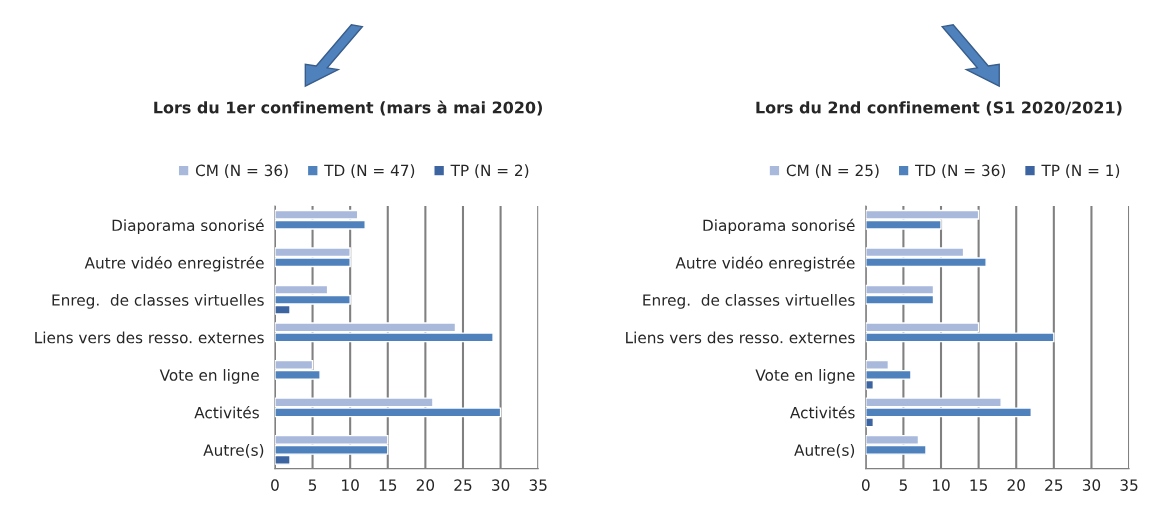 The height and width of the screenshot is (515, 1170). What do you see at coordinates (369, 171) in the screenshot?
I see `legend-label: TD (N = 47)` at bounding box center [369, 171].